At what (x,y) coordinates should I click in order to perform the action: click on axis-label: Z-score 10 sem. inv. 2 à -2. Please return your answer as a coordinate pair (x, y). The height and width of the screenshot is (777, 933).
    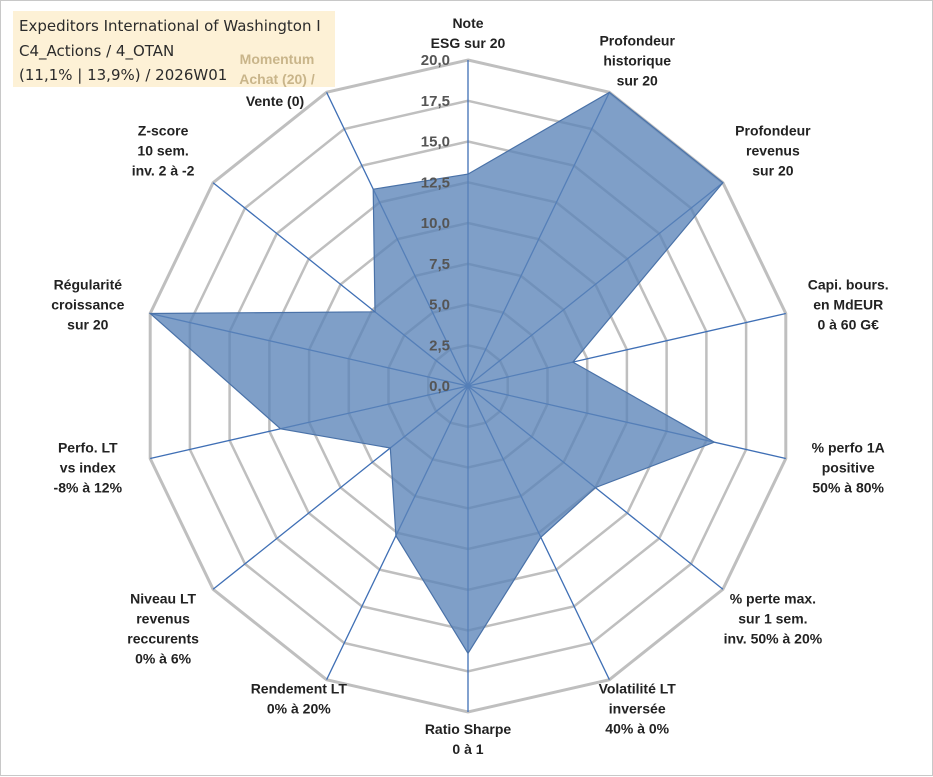
    Looking at the image, I should click on (163, 151).